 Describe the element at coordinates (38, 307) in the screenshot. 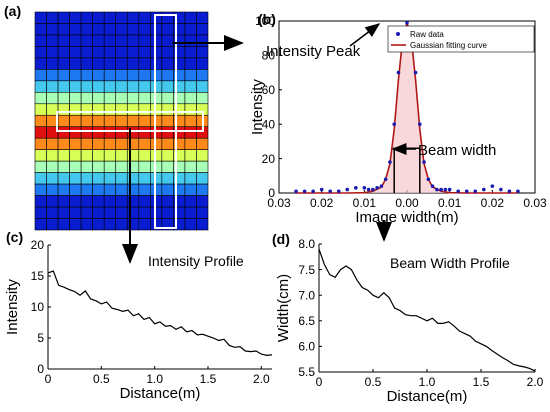

I see `y-tick-label: 10` at that location.